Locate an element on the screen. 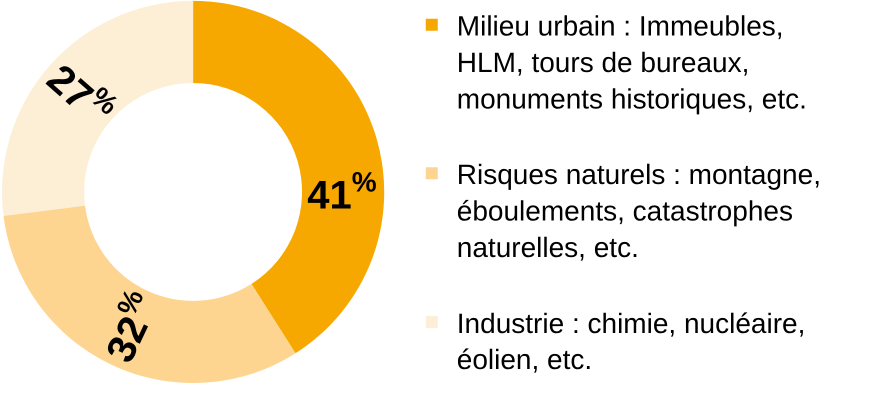 This screenshot has width=894, height=415. data-label: 41$^{%}$ is located at coordinates (342, 192).